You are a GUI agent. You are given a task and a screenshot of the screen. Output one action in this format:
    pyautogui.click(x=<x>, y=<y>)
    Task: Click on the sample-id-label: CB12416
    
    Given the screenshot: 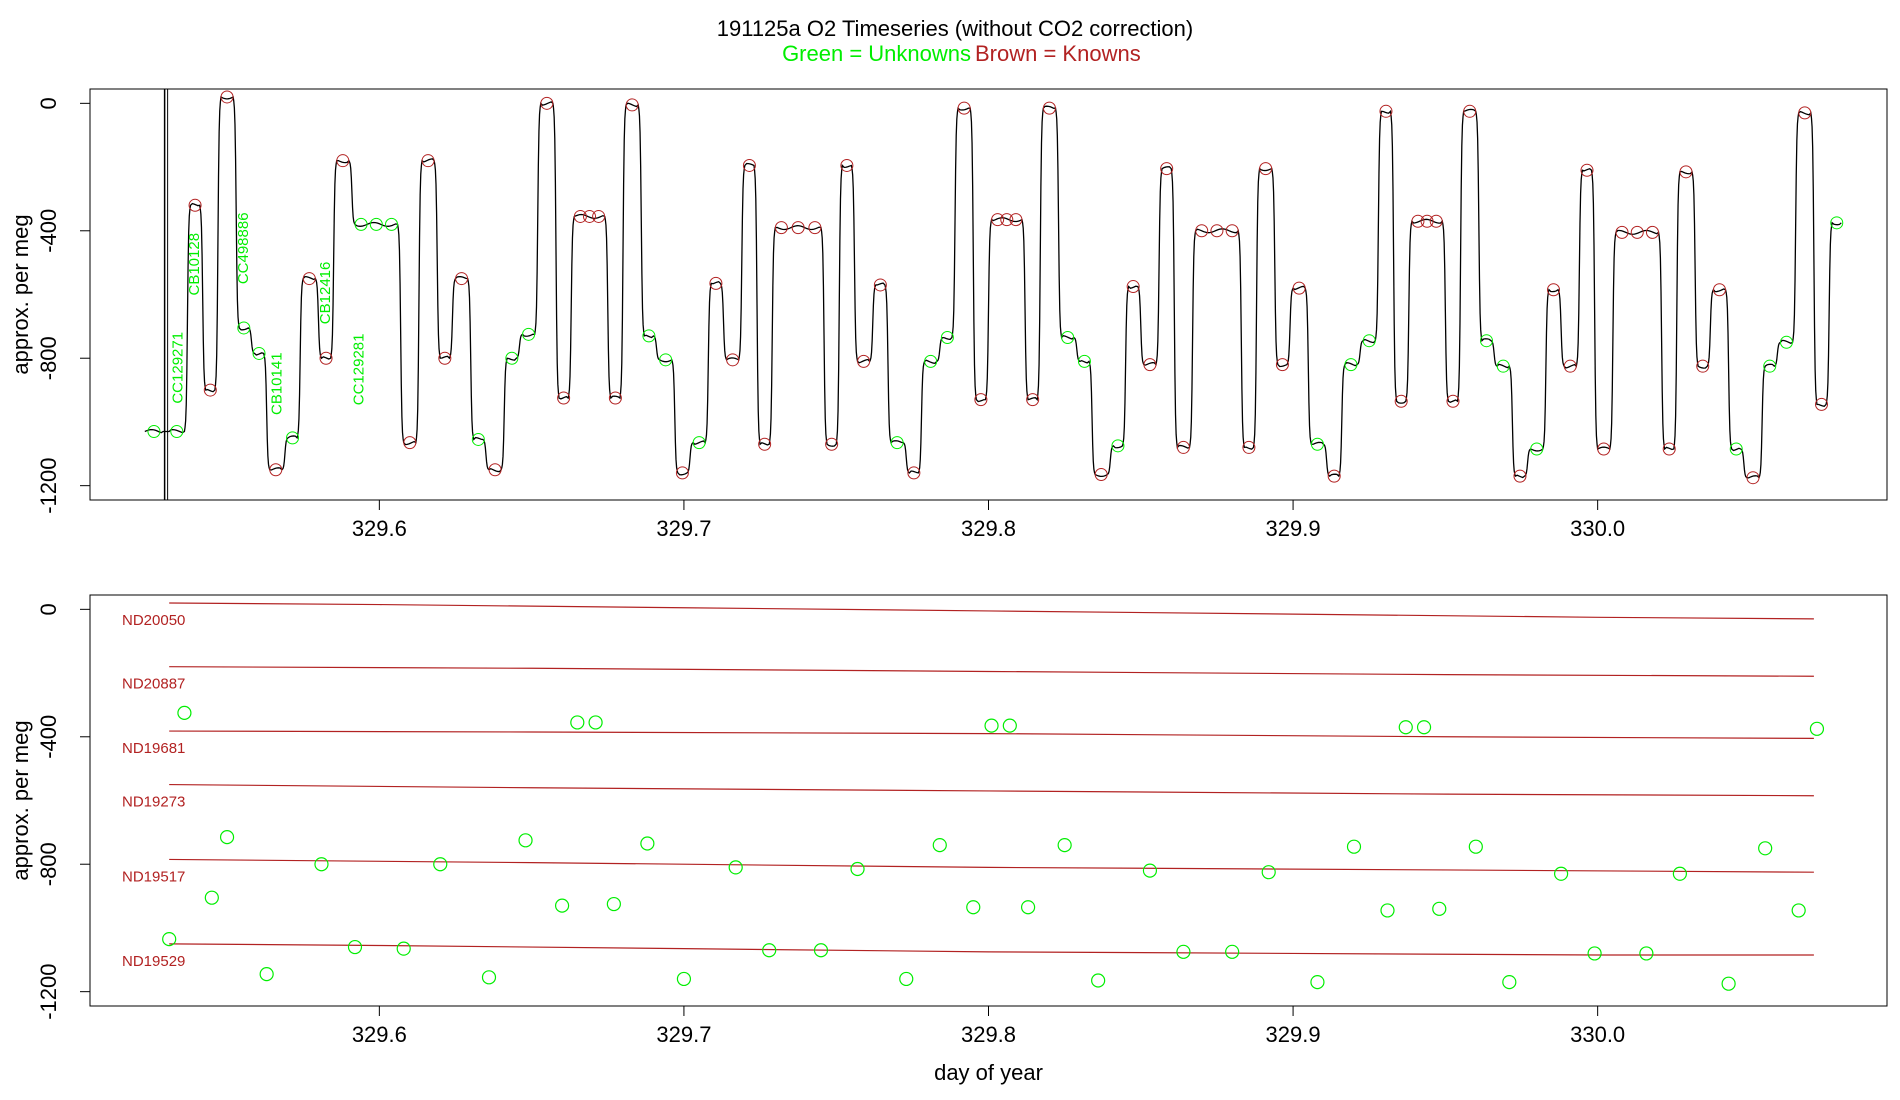 What is the action you would take?
    pyautogui.click(x=325, y=293)
    